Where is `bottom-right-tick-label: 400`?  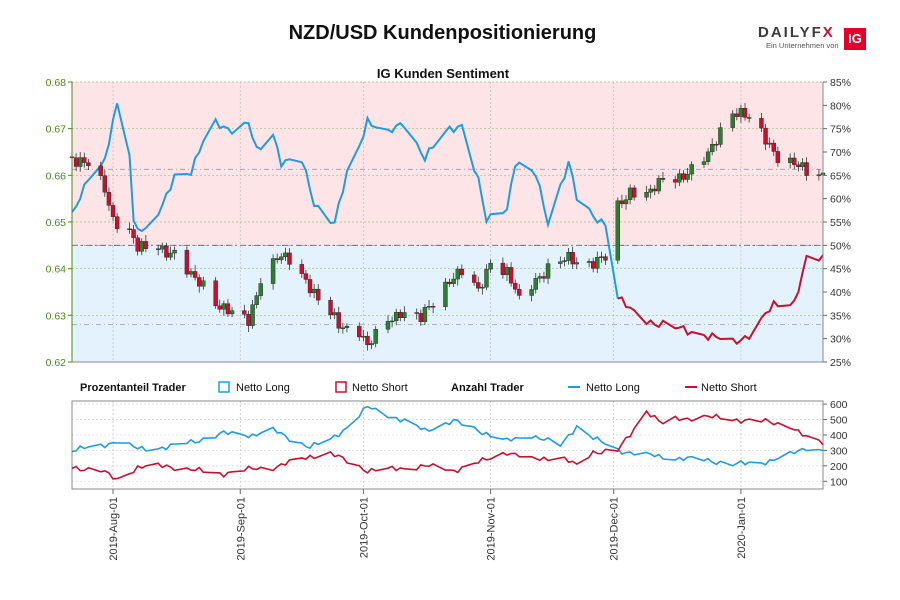
bottom-right-tick-label: 400 is located at coordinates (839, 436).